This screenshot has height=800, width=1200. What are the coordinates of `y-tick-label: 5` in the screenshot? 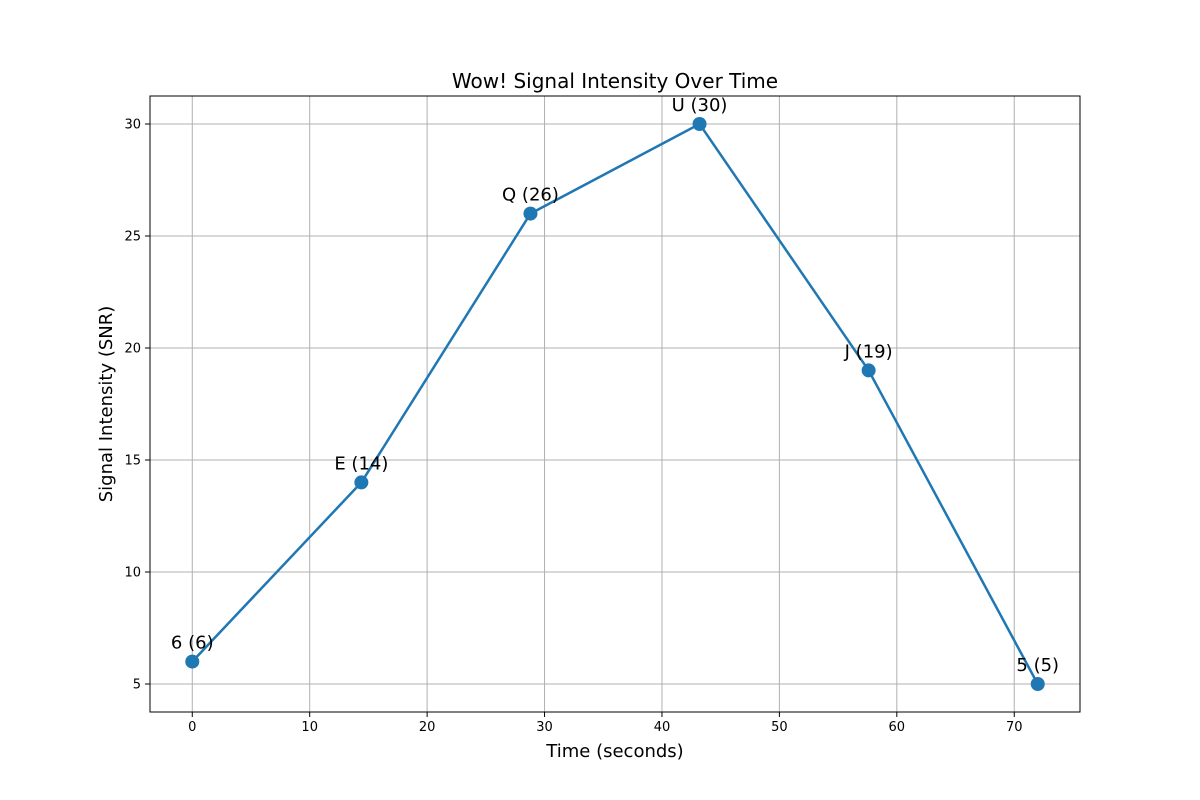 It's located at (137, 685).